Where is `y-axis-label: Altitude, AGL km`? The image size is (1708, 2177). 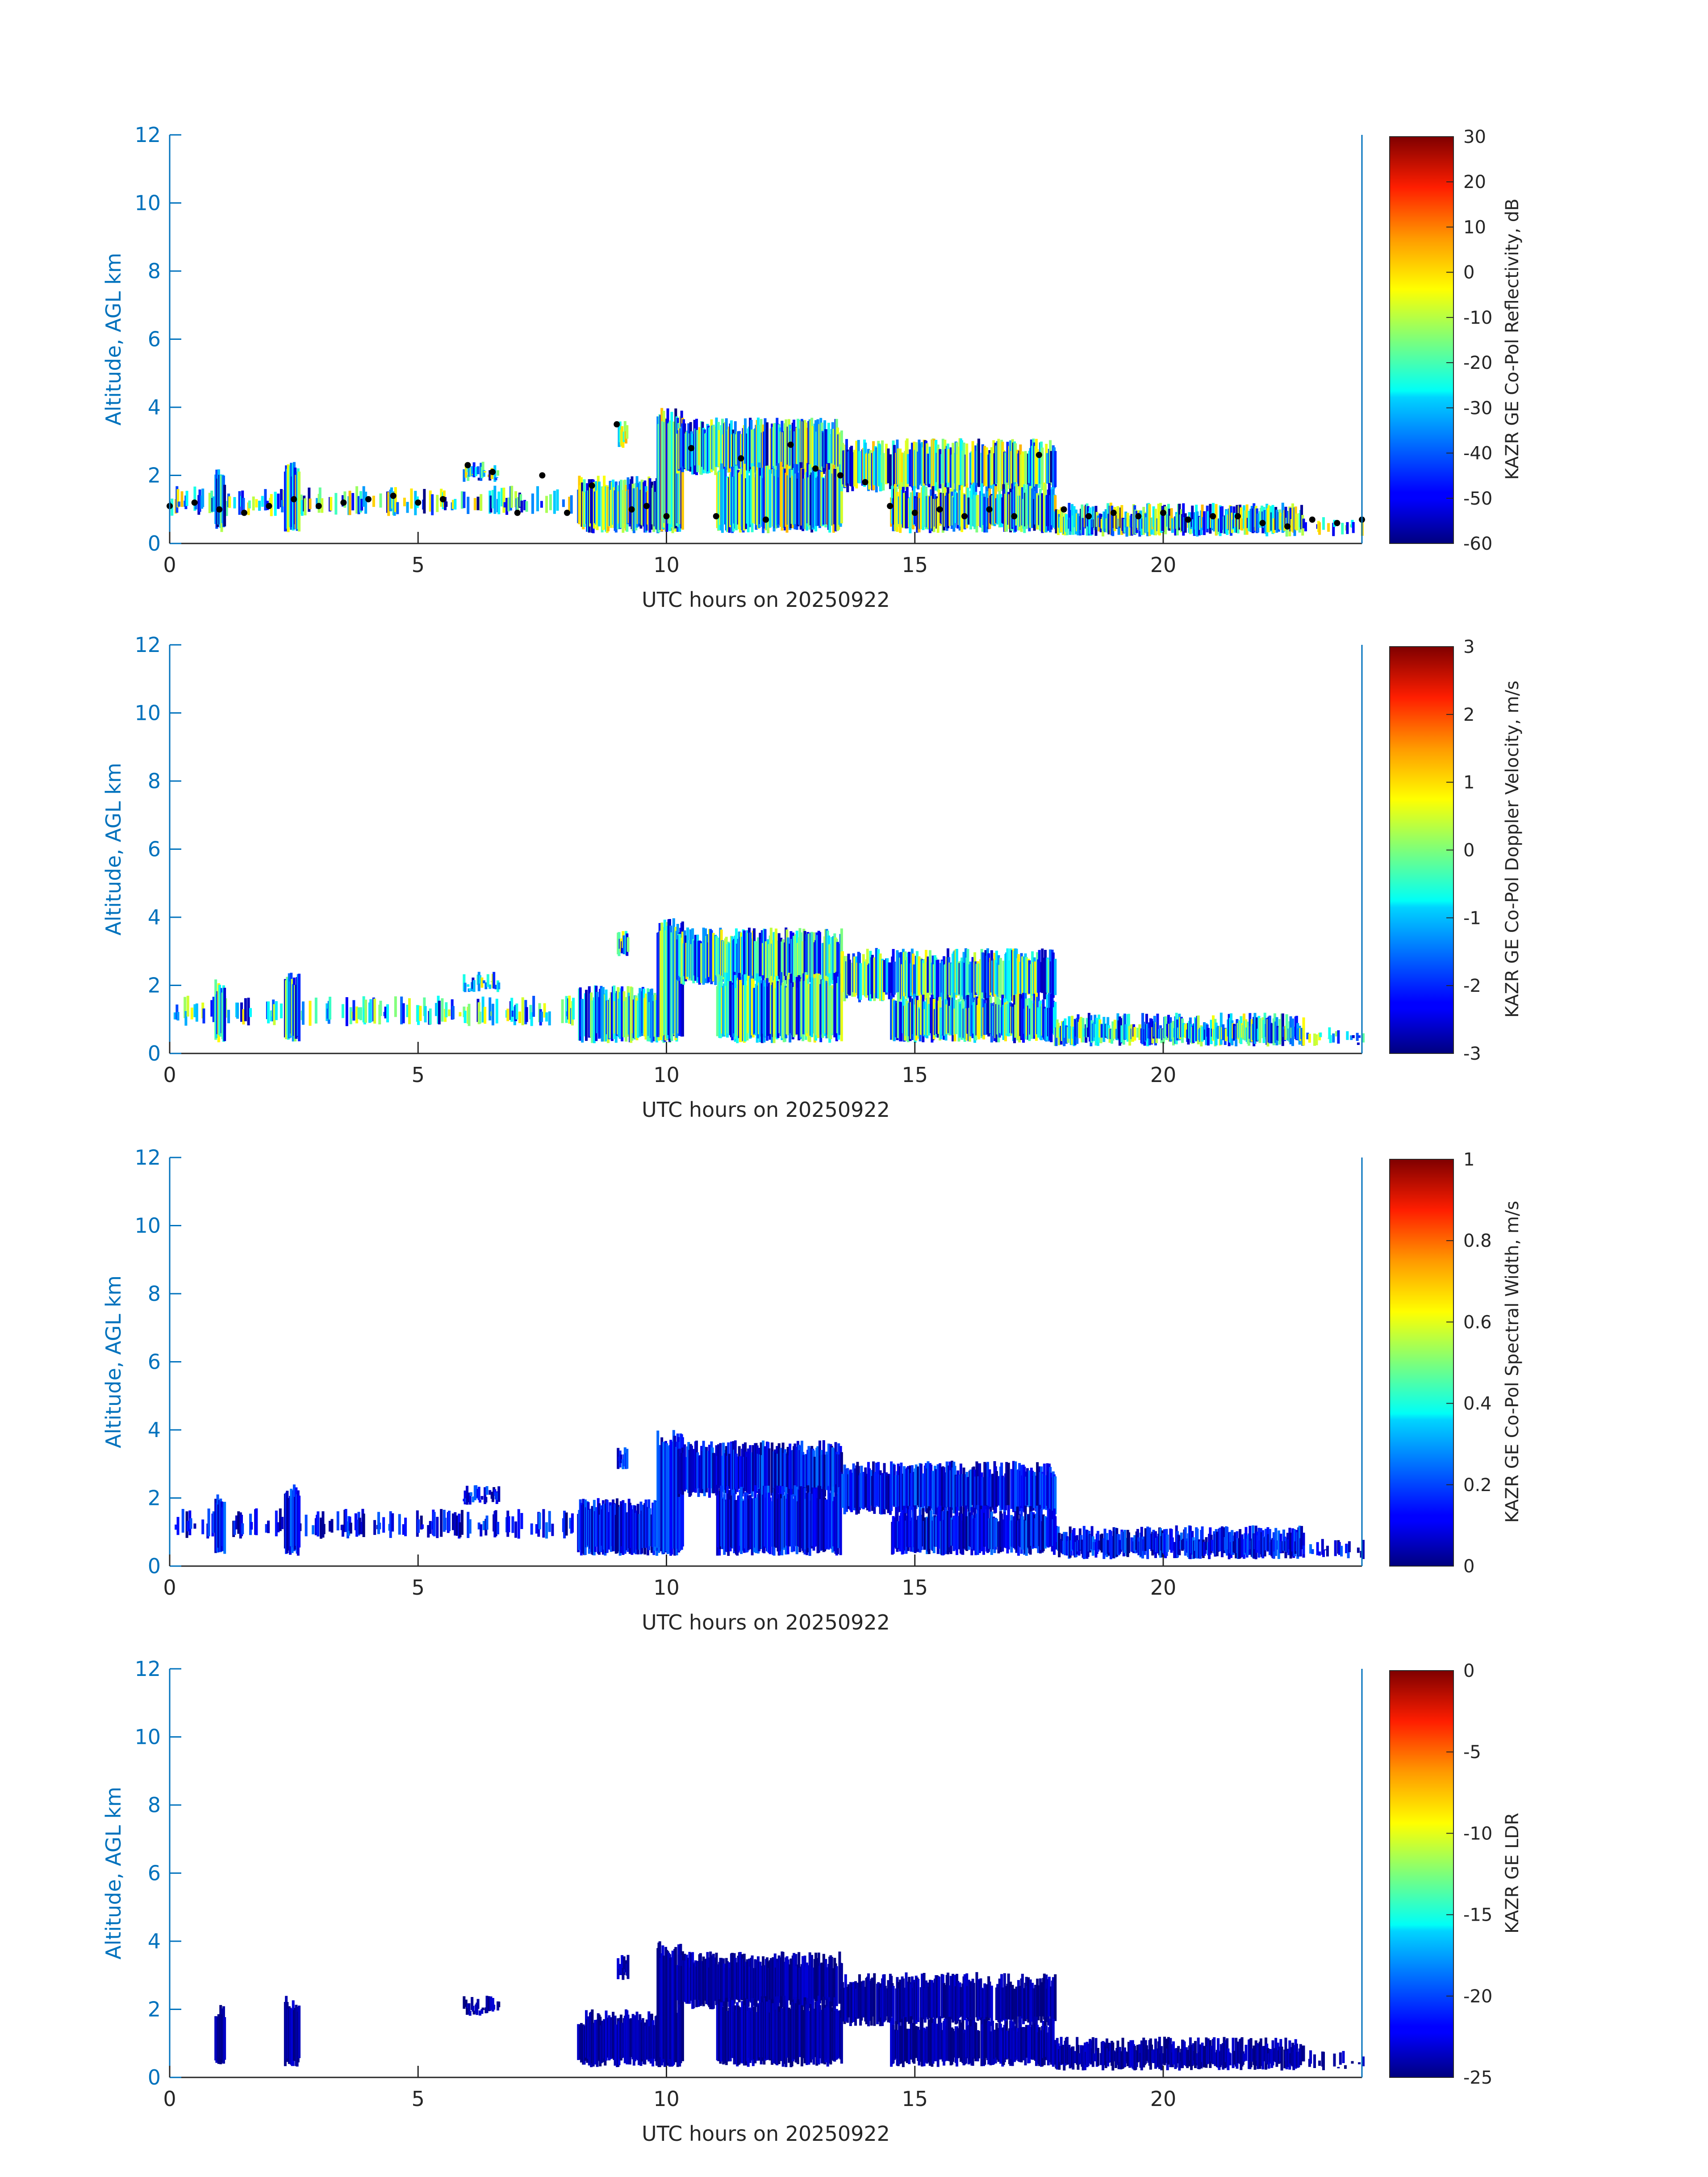 y-axis-label: Altitude, AGL km is located at coordinates (113, 1361).